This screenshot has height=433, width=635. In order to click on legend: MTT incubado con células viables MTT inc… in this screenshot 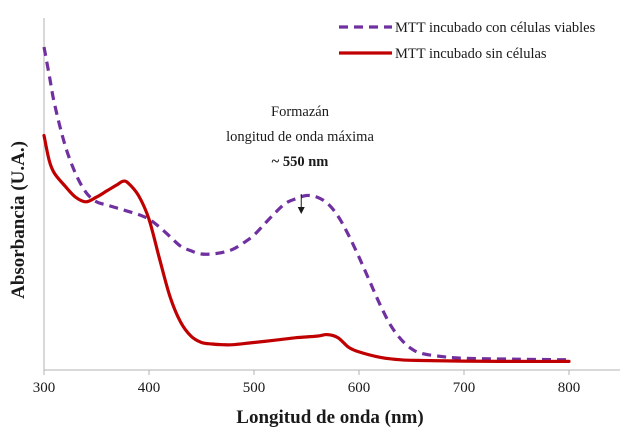, I will do `click(467, 41)`.